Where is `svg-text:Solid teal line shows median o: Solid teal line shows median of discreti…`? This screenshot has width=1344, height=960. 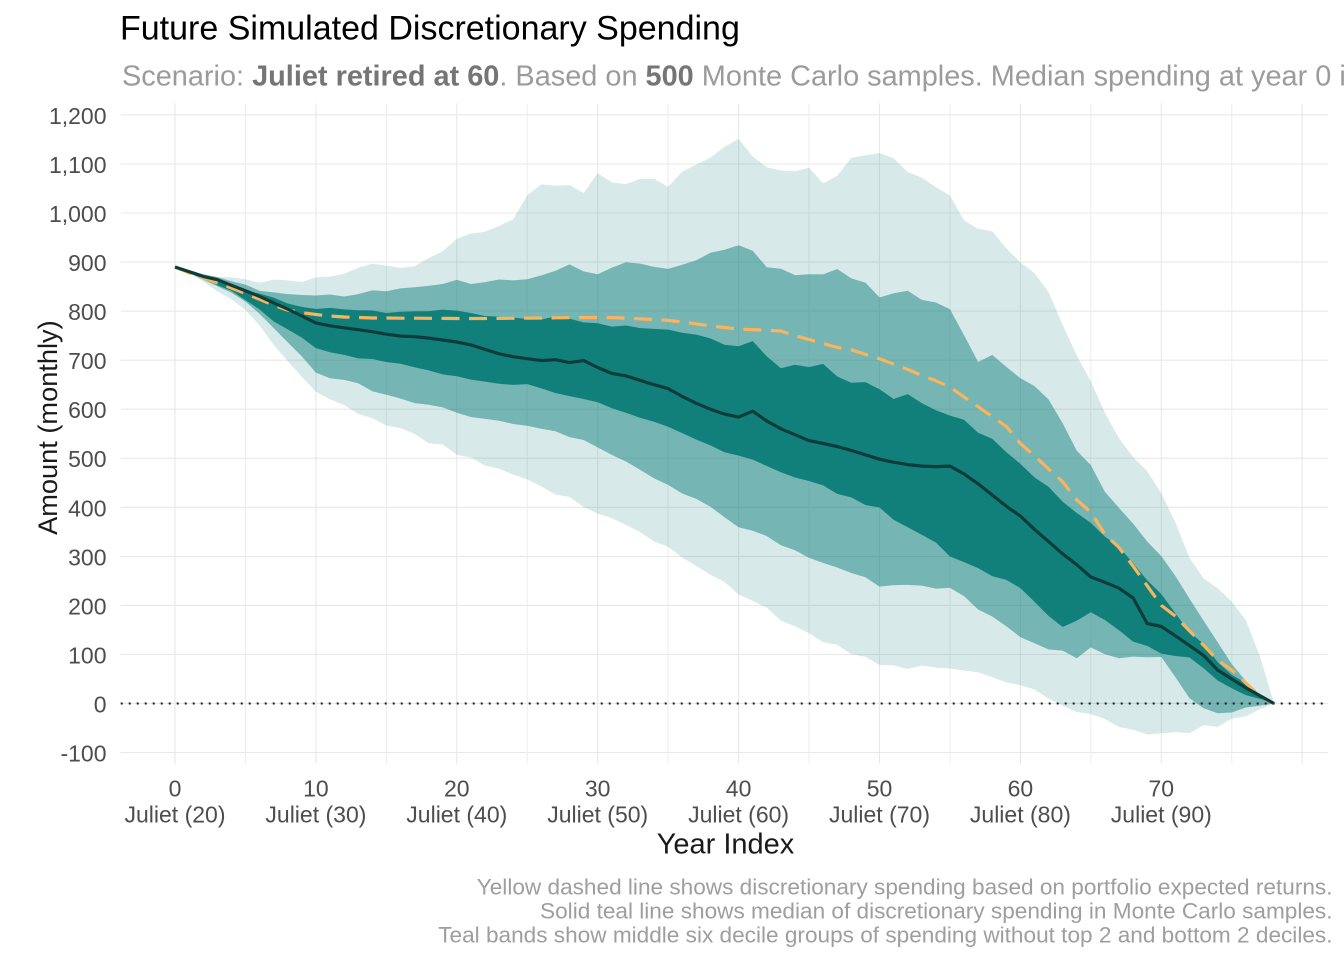 svg-text:Solid teal line shows median o: Solid teal line shows median of discreti… is located at coordinates (936, 910).